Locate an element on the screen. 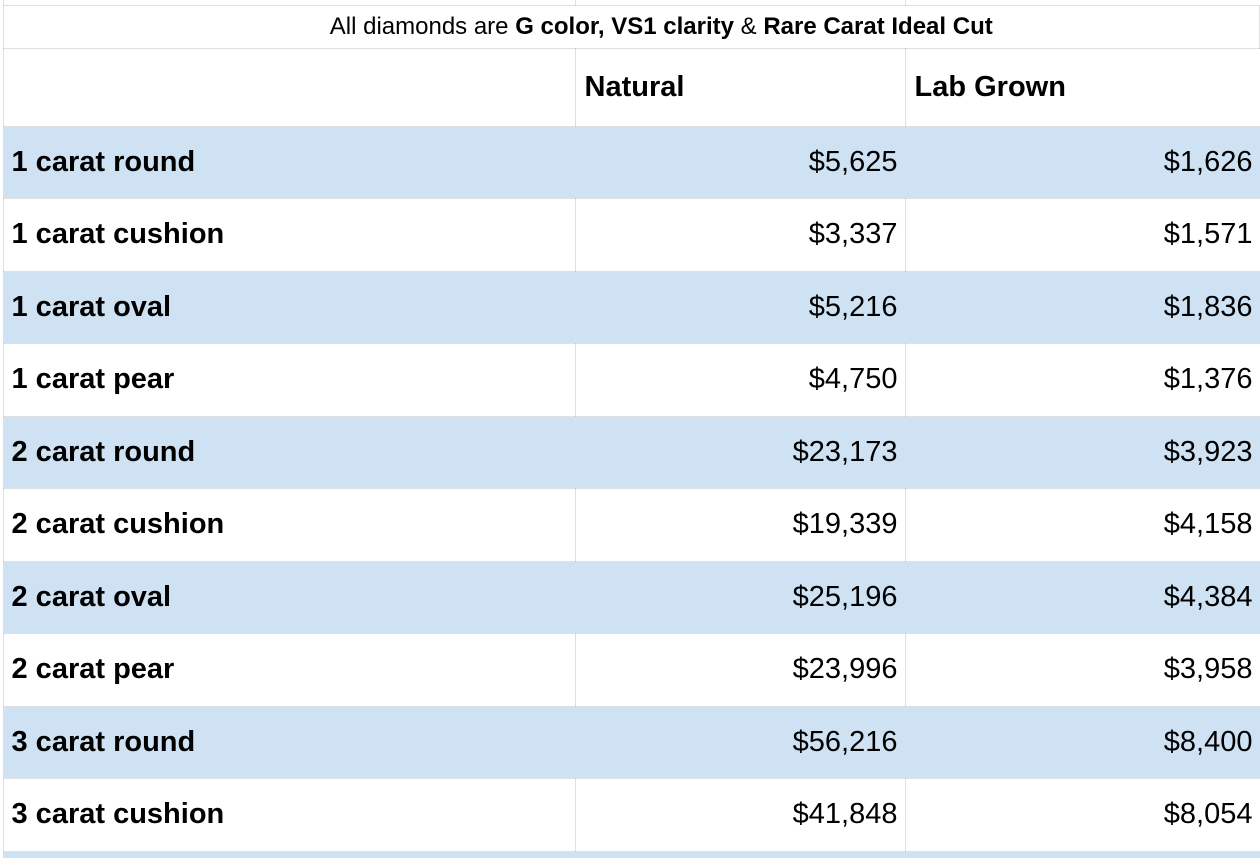  column-header-natural: Natural is located at coordinates (740, 87).